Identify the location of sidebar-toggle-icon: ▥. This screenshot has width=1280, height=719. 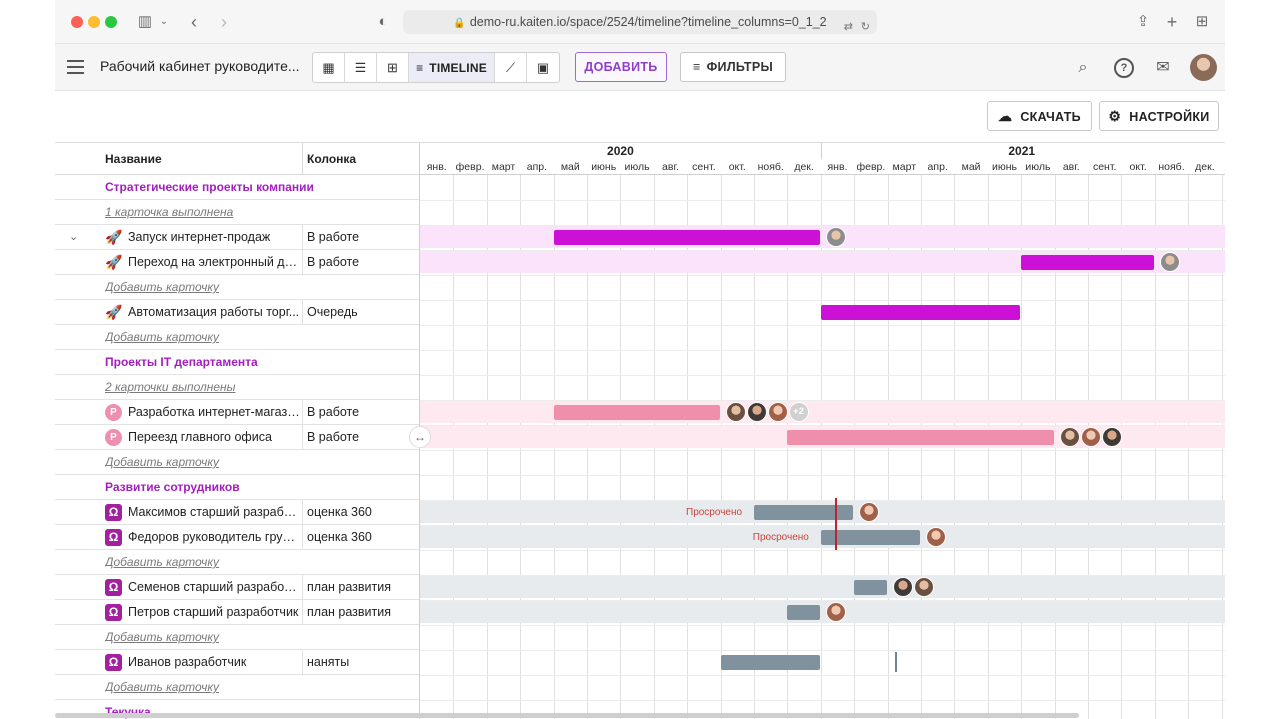
(145, 21).